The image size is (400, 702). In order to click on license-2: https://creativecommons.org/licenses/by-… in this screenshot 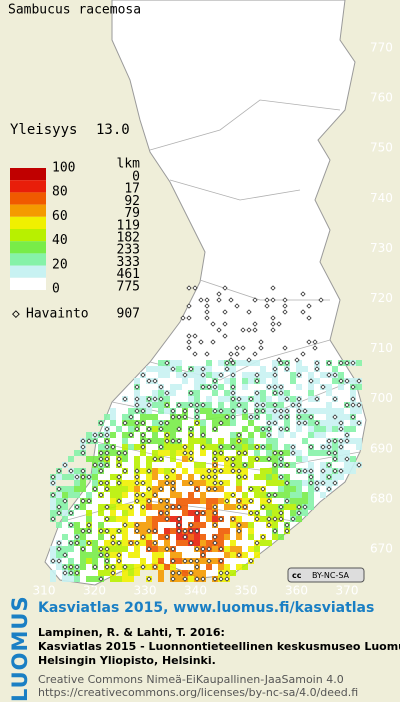, I will do `click(198, 692)`.